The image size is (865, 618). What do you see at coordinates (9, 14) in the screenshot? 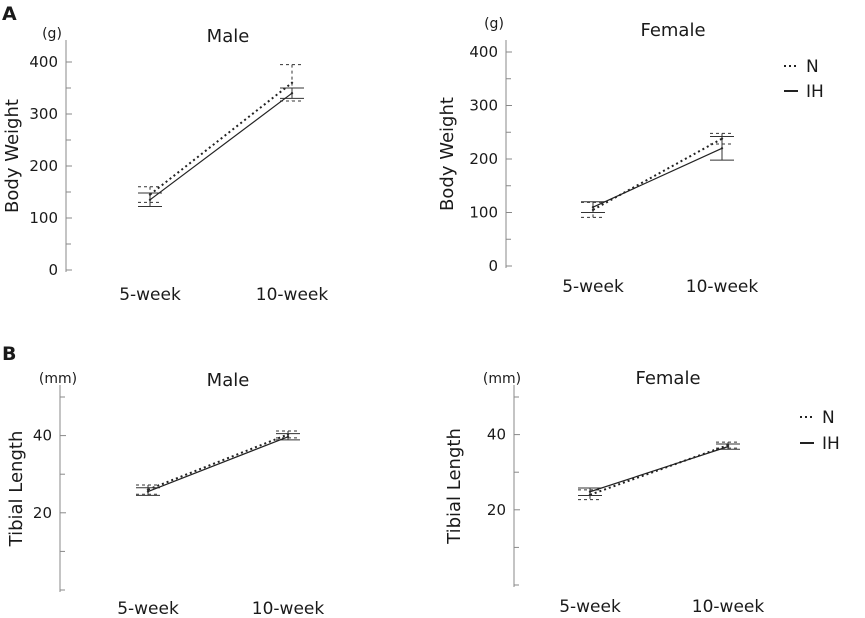
I see `panel-letter-a: A` at bounding box center [9, 14].